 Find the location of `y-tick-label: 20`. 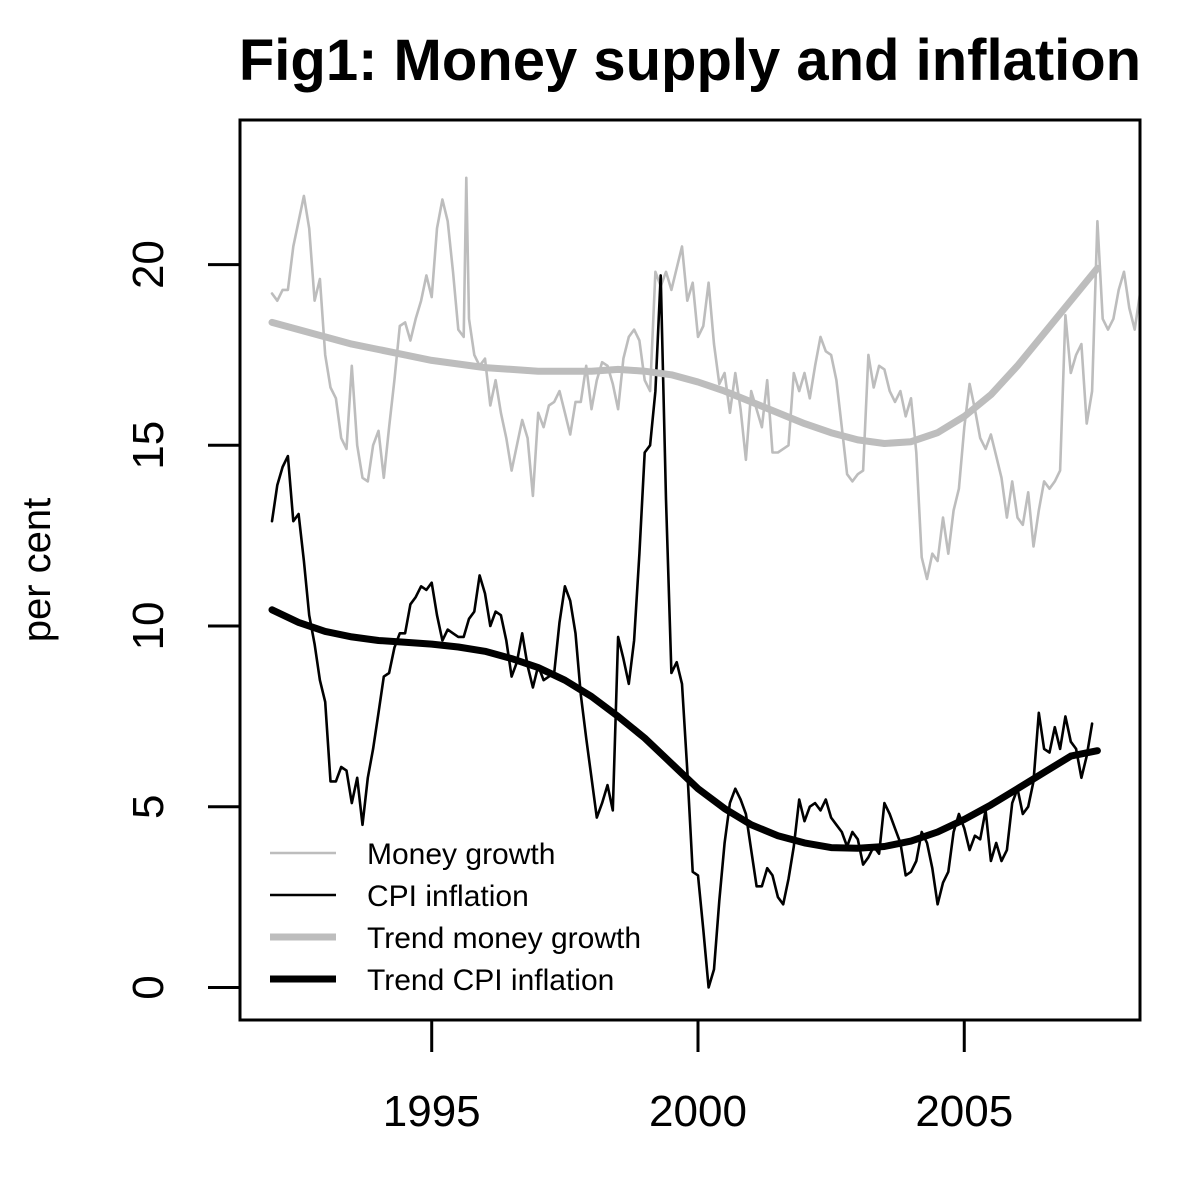

y-tick-label: 20 is located at coordinates (148, 264).